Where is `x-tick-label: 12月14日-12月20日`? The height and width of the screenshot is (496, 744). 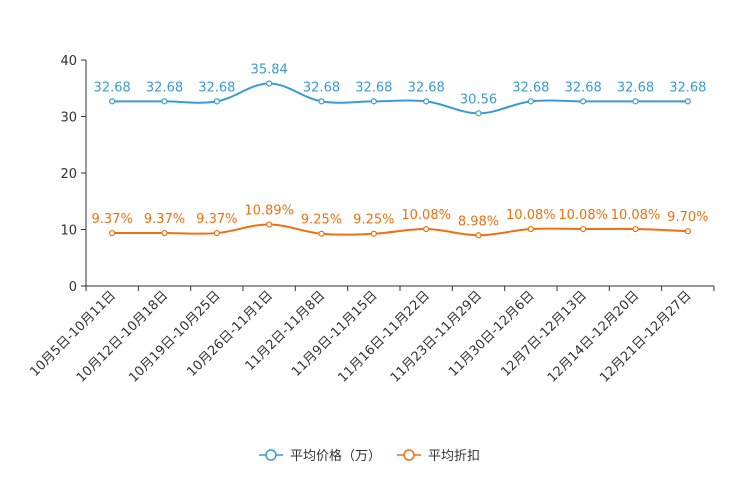 x-tick-label: 12月14日-12月20日 is located at coordinates (593, 336).